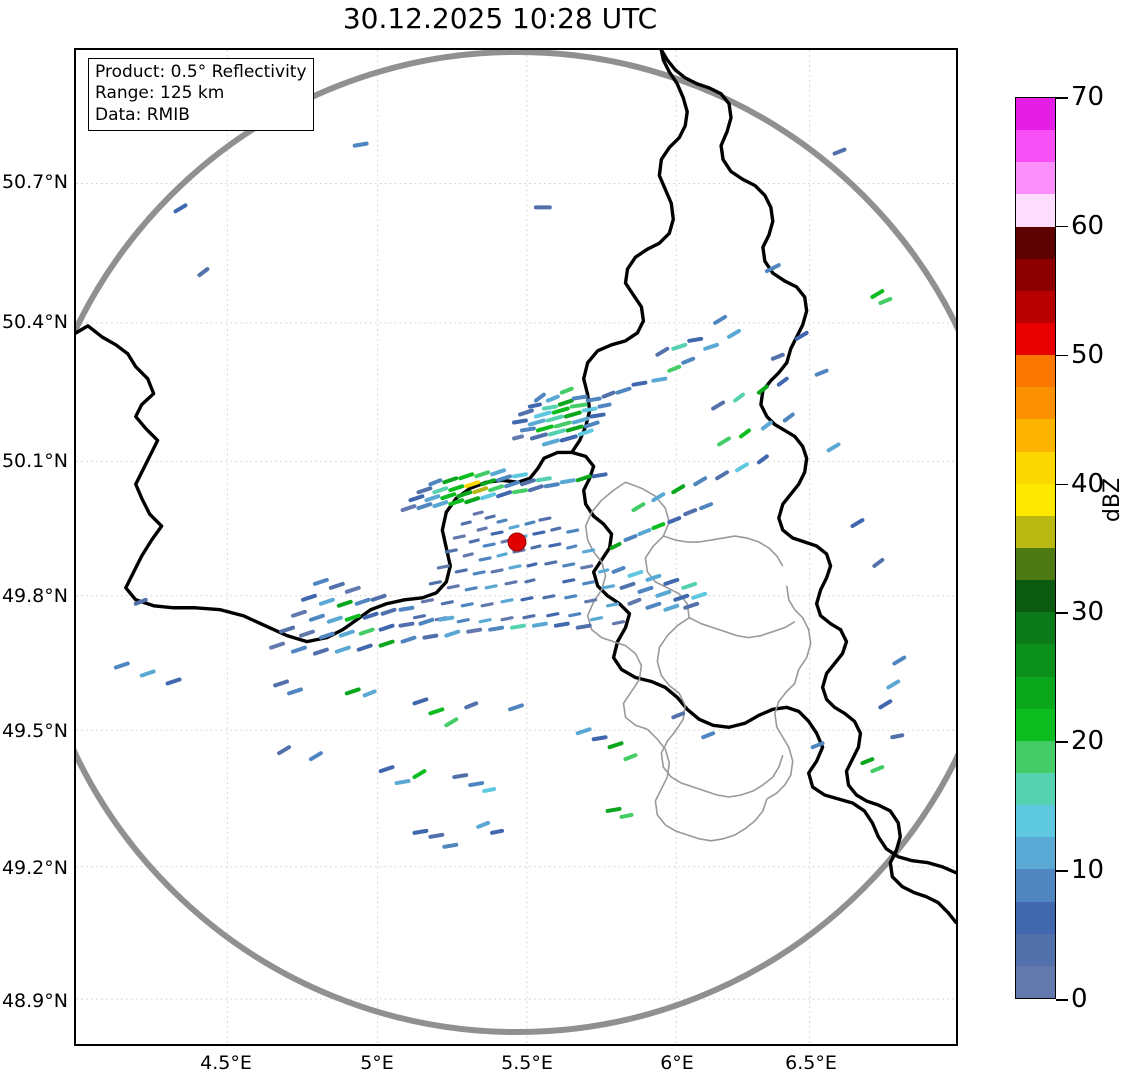 The height and width of the screenshot is (1081, 1148). What do you see at coordinates (34, 461) in the screenshot?
I see `lat-tick-label: 50.1°N` at bounding box center [34, 461].